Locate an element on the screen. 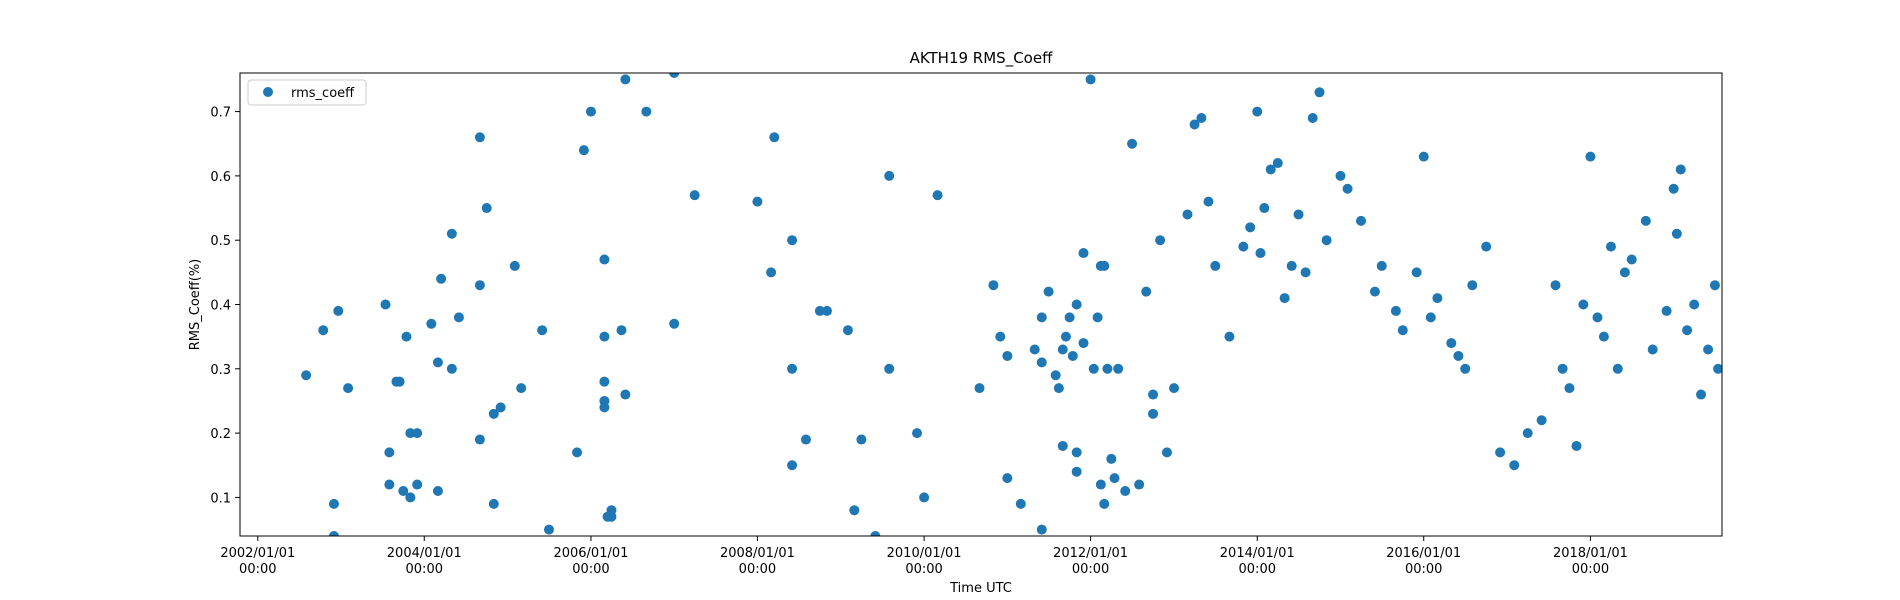 The image size is (1900, 600). legend-label: rms_coeff is located at coordinates (323, 93).